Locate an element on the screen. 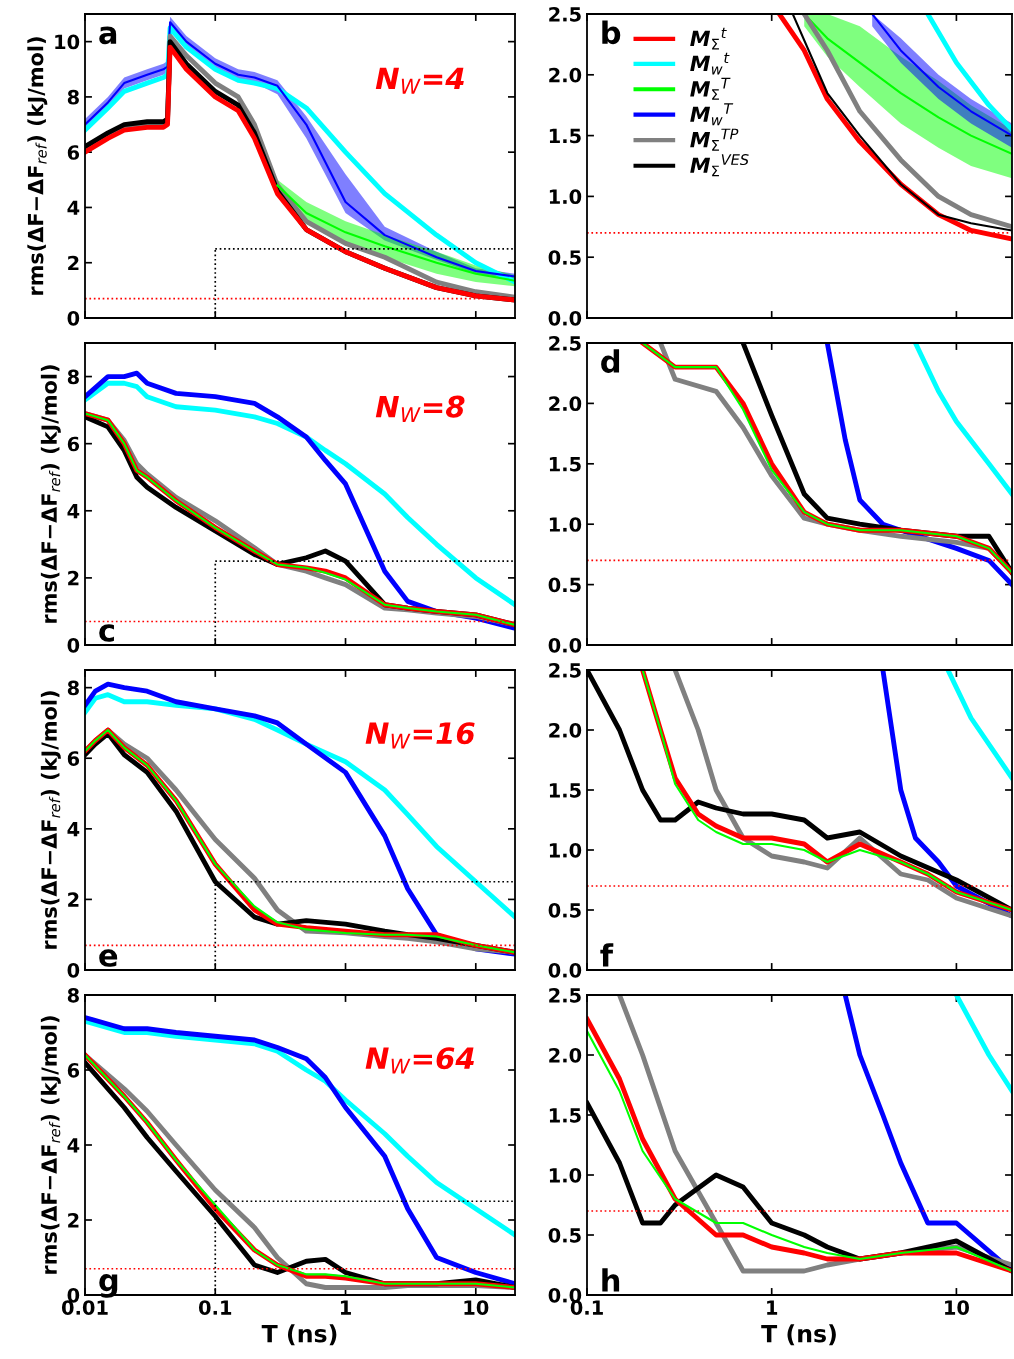  legend-label: M$_{Σ}$$^{t}$ is located at coordinates (708, 38).